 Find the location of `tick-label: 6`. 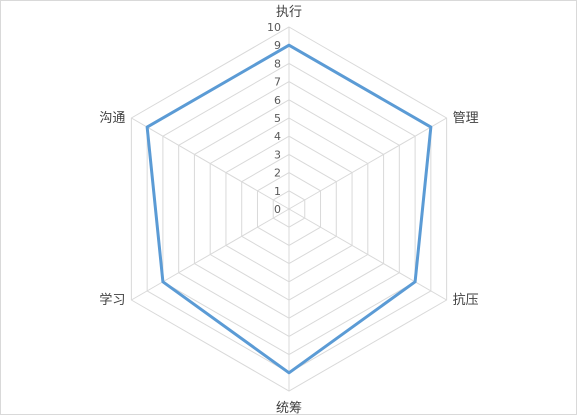

tick-label: 6 is located at coordinates (277, 100).